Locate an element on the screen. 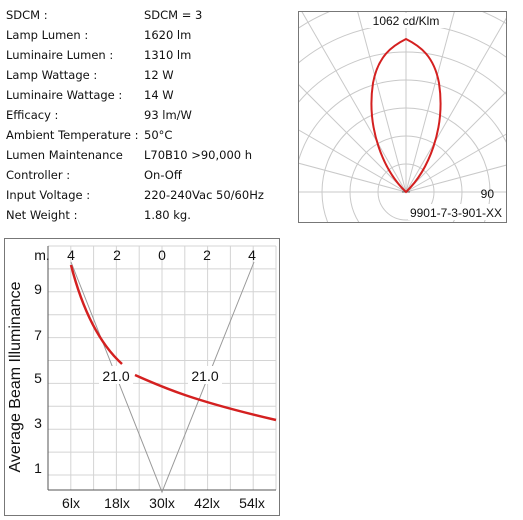 The image size is (523, 520). beam-angle-left-background is located at coordinates (116, 375).